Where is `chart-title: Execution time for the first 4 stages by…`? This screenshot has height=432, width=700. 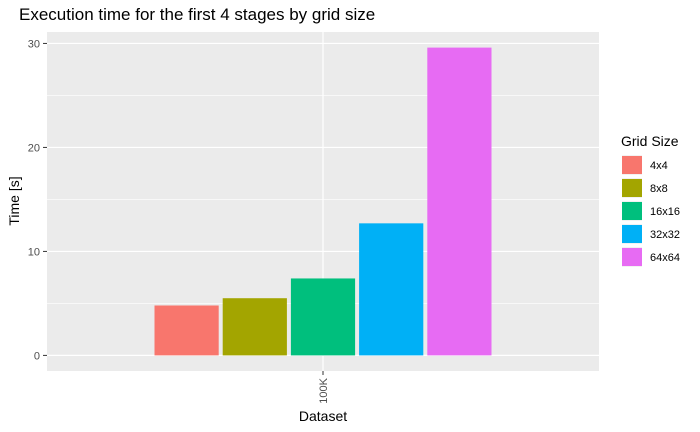 chart-title: Execution time for the first 4 stages by… is located at coordinates (197, 14).